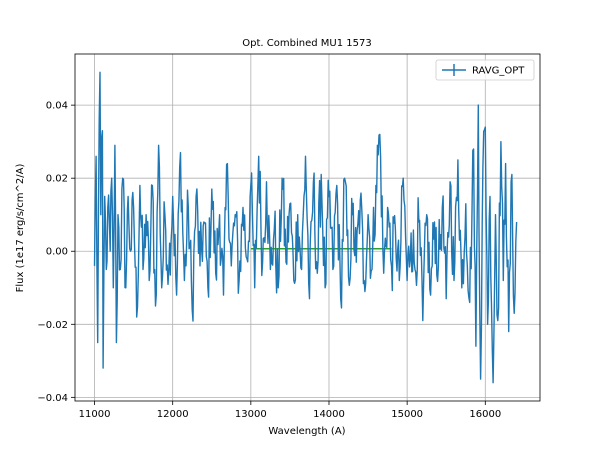  I want to click on x-tick-label: 13000, so click(251, 414).